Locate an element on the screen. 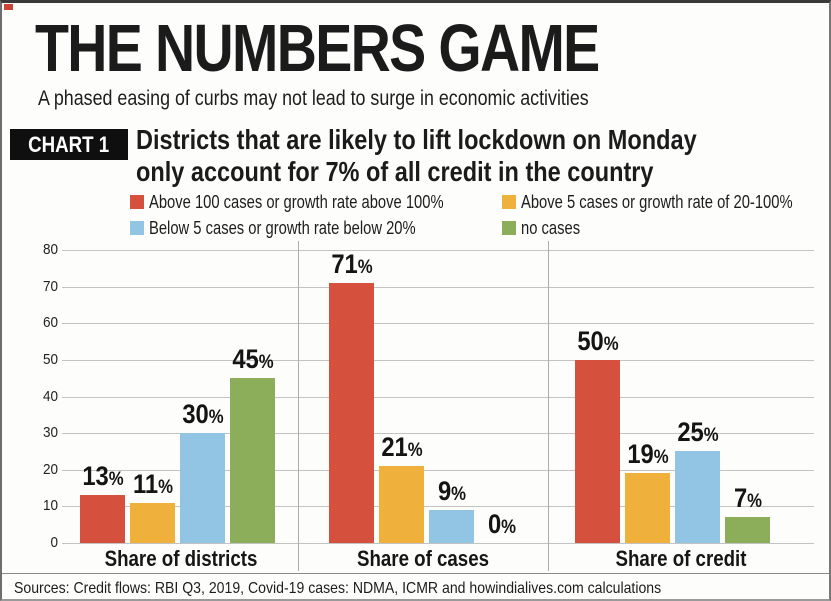 The image size is (831, 601). bar-value-number: 7 is located at coordinates (740, 498).